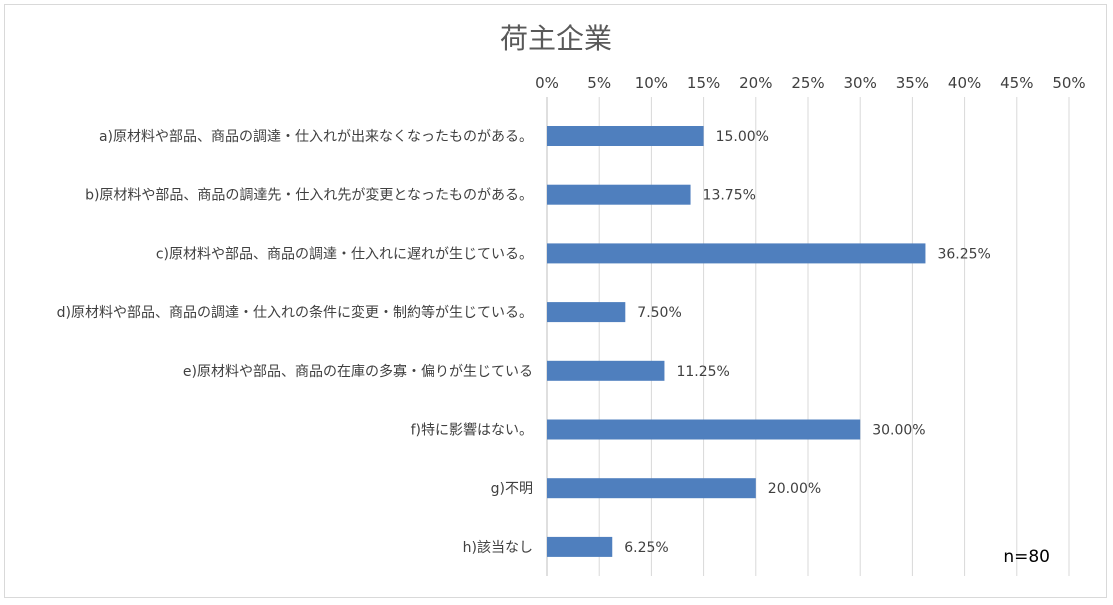  I want to click on chart-title: 荷主企業, so click(556, 38).